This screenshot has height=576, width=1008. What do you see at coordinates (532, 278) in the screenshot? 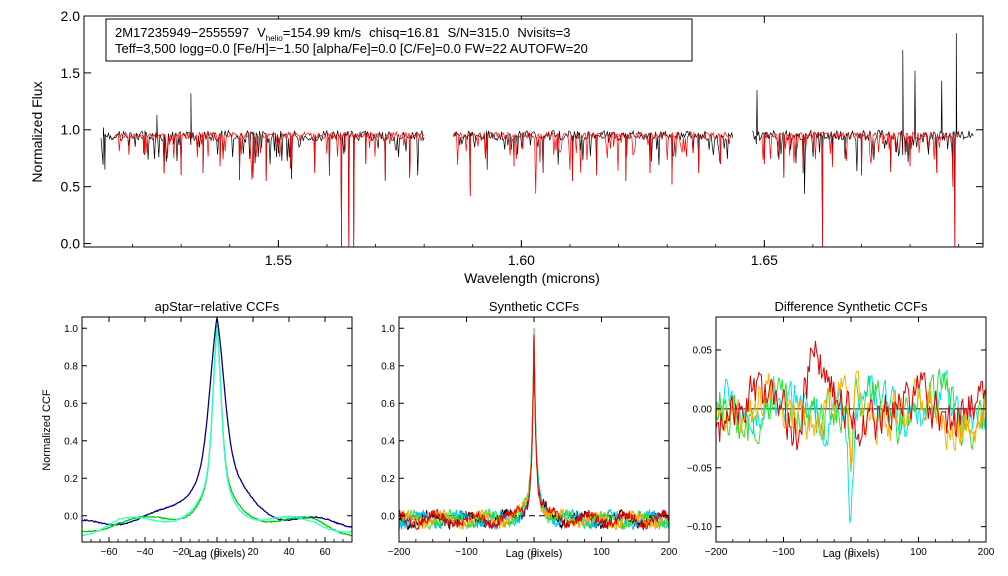
I see `spectrum-xlabel: Wavelength (microns)` at bounding box center [532, 278].